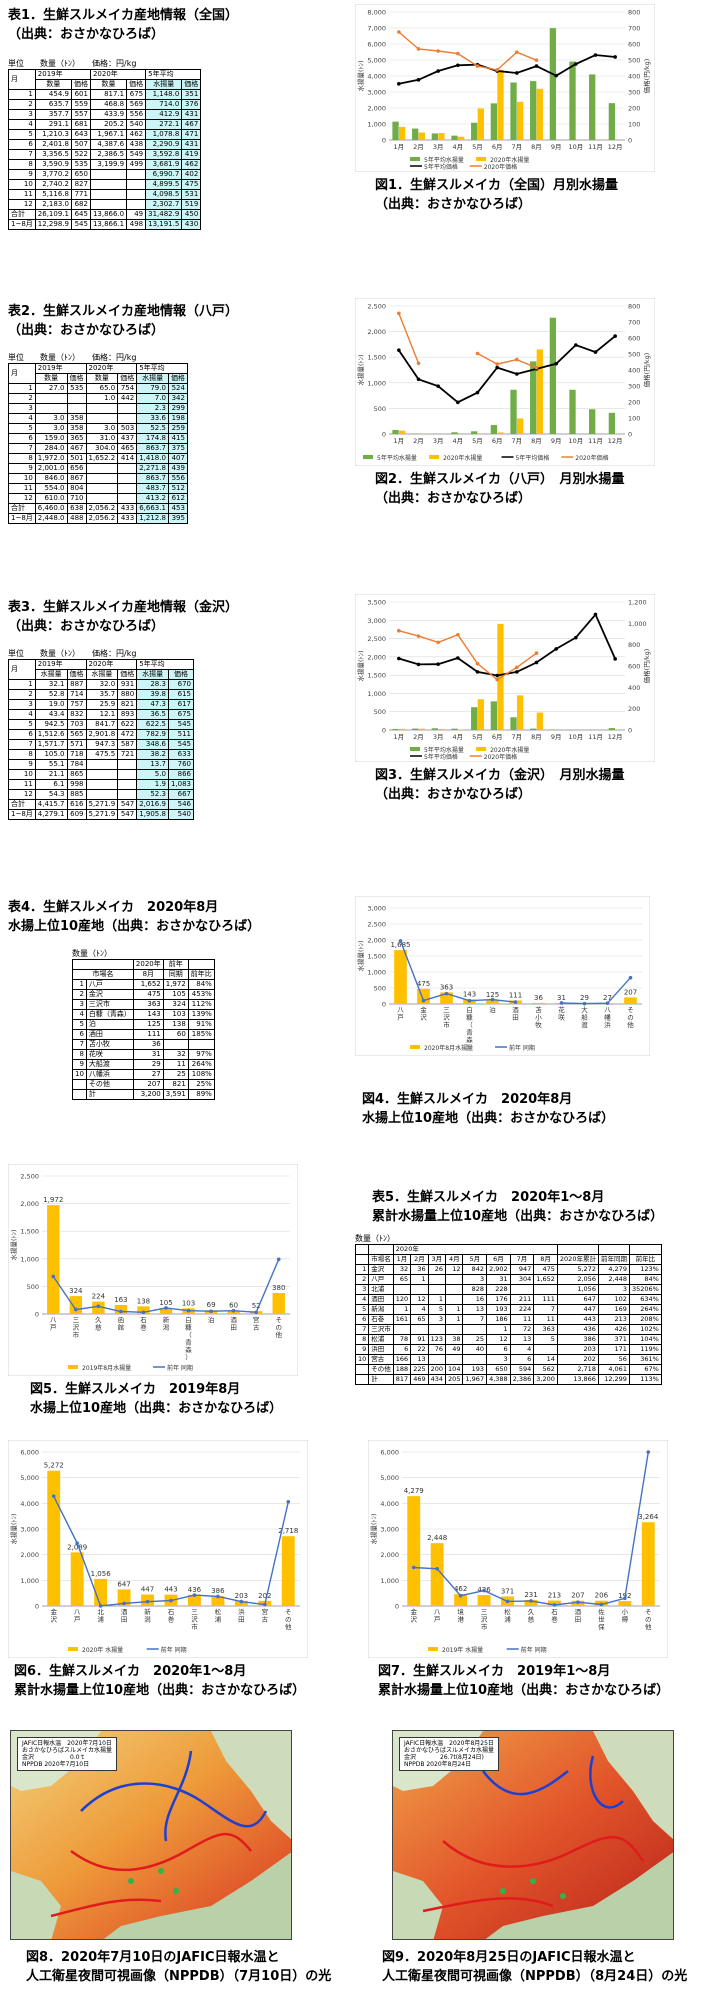 This screenshot has width=727, height=2016. Describe the element at coordinates (634, 77) in the screenshot. I see `y2-tick-label: 400` at that location.